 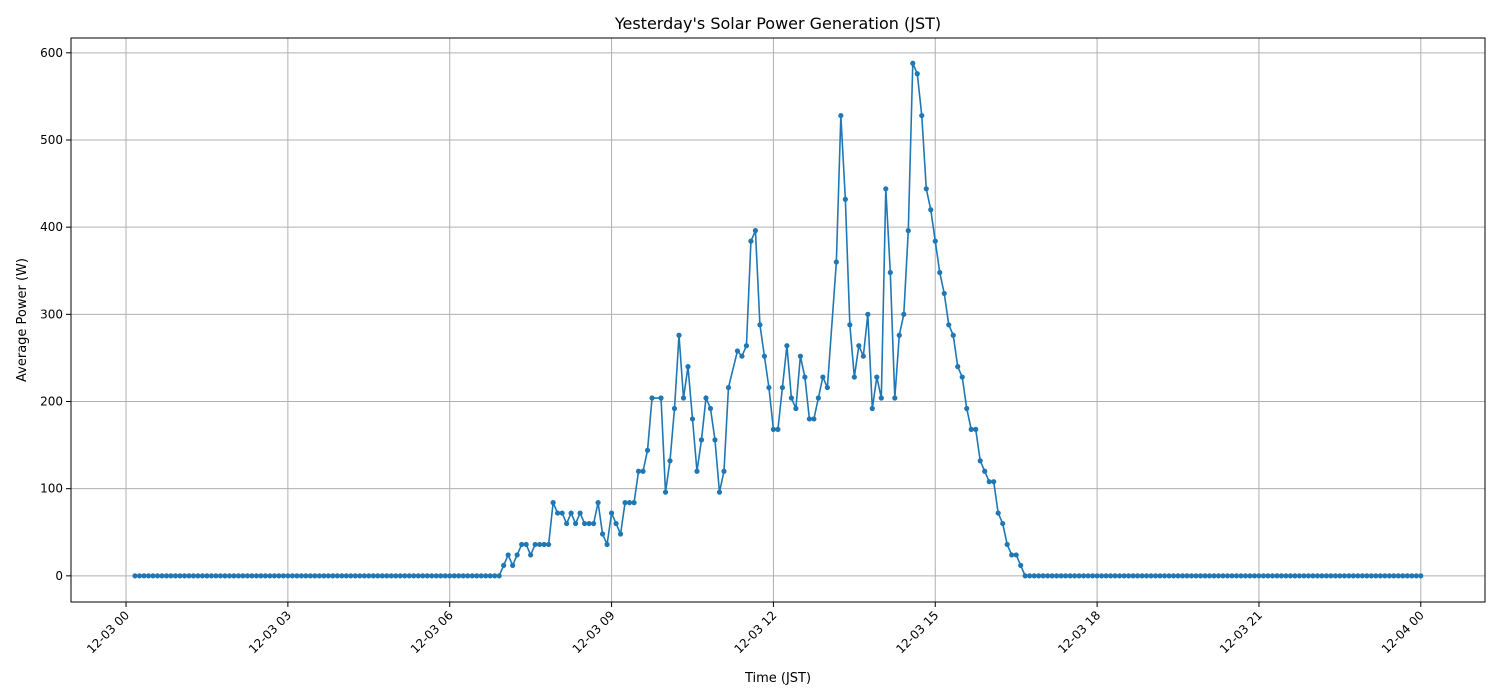 I want to click on y-axis-label: Average Power (W), so click(x=22, y=320).